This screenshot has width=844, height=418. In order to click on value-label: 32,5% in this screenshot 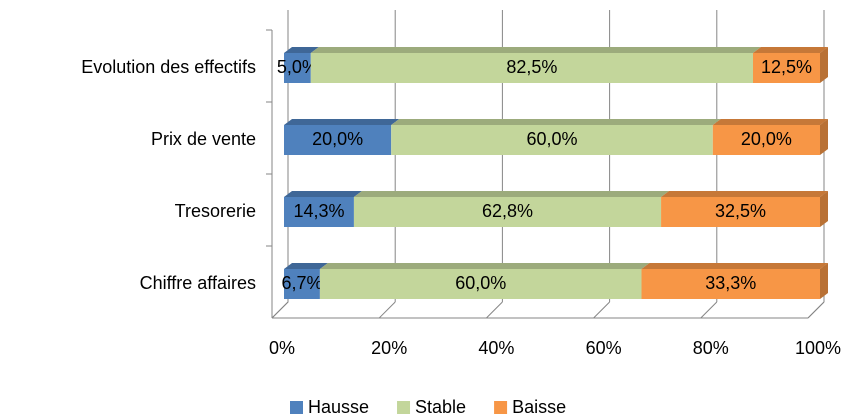, I will do `click(740, 211)`.